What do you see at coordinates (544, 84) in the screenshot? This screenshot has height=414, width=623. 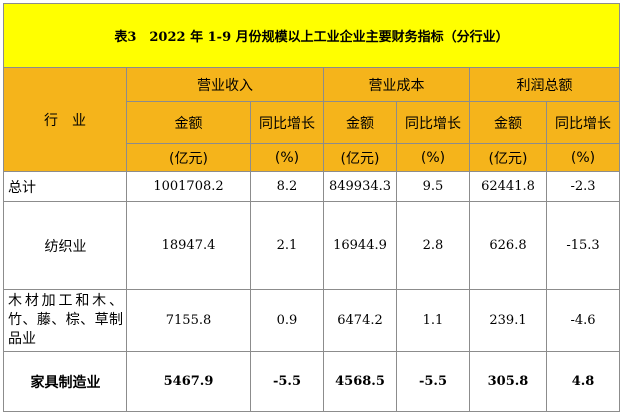 I see `profit-header: 利润总额` at bounding box center [544, 84].